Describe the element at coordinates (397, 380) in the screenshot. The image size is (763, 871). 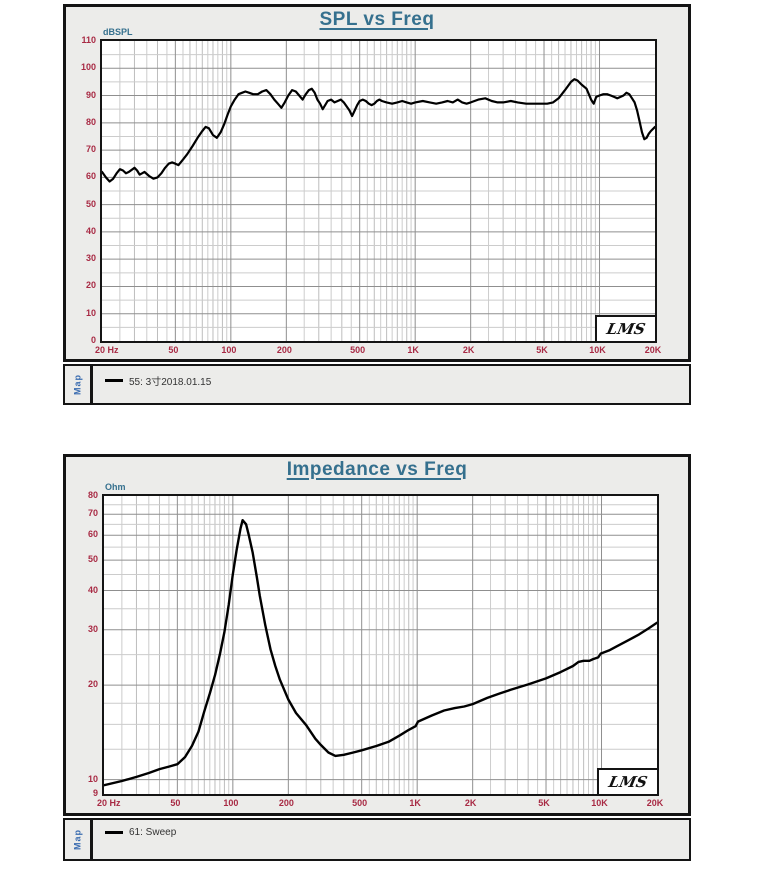
I see `spl-legend-item: 55: 3寸2018.01.15` at that location.